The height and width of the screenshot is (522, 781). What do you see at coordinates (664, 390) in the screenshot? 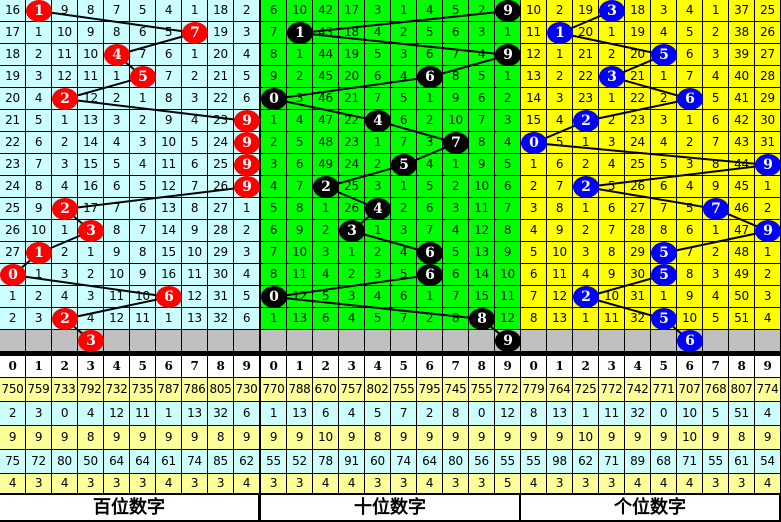
I see `stat-cell: 771` at bounding box center [664, 390].